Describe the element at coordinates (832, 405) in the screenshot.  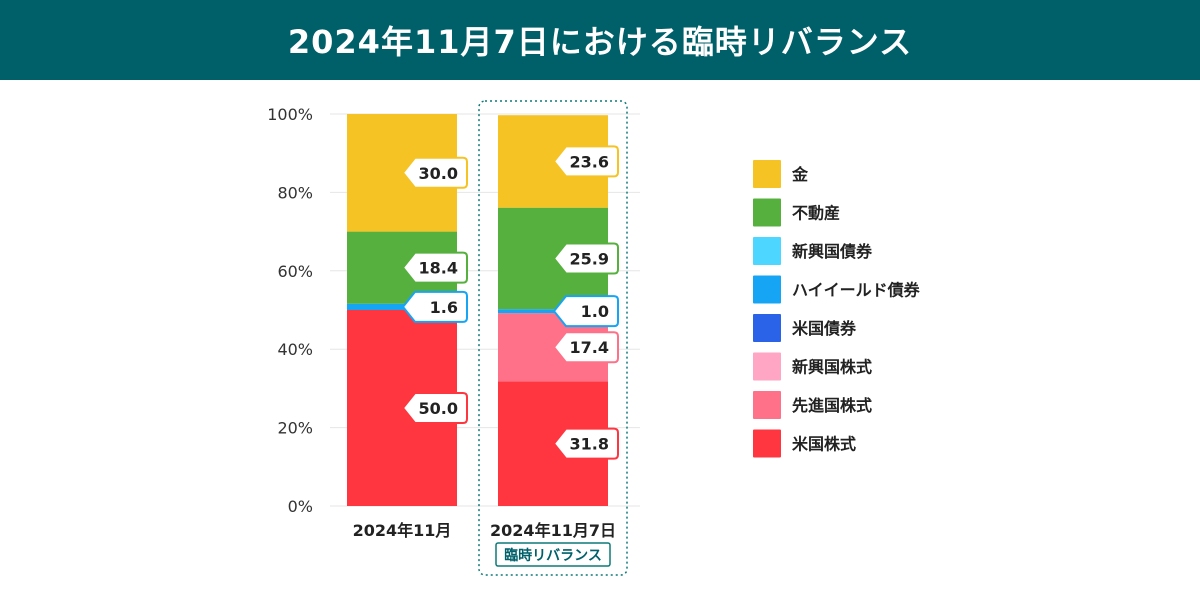
I see `legend-label: 先進国株式` at that location.